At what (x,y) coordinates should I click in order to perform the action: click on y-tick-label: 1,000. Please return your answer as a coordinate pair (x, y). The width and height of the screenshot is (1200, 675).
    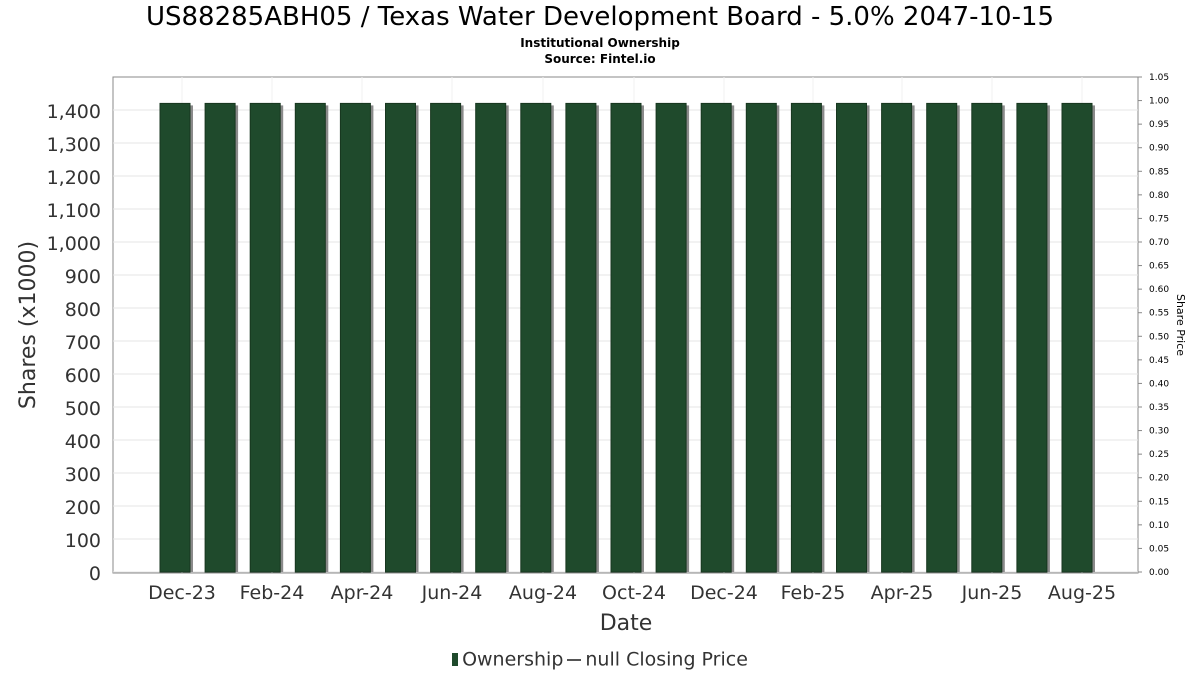
    Looking at the image, I should click on (74, 244).